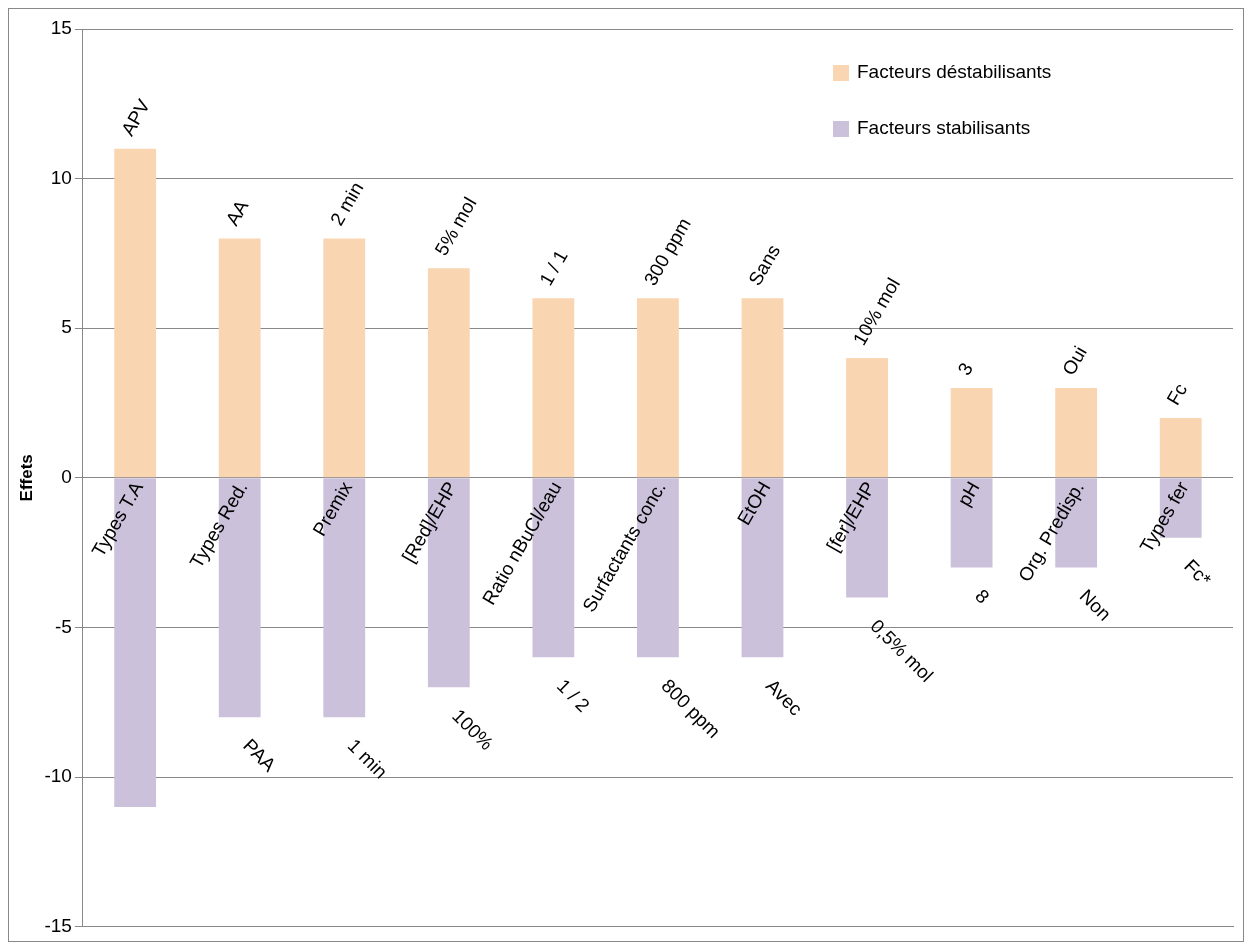 The image size is (1252, 950). Describe the element at coordinates (455, 226) in the screenshot. I see `annotation: 5% mol` at that location.